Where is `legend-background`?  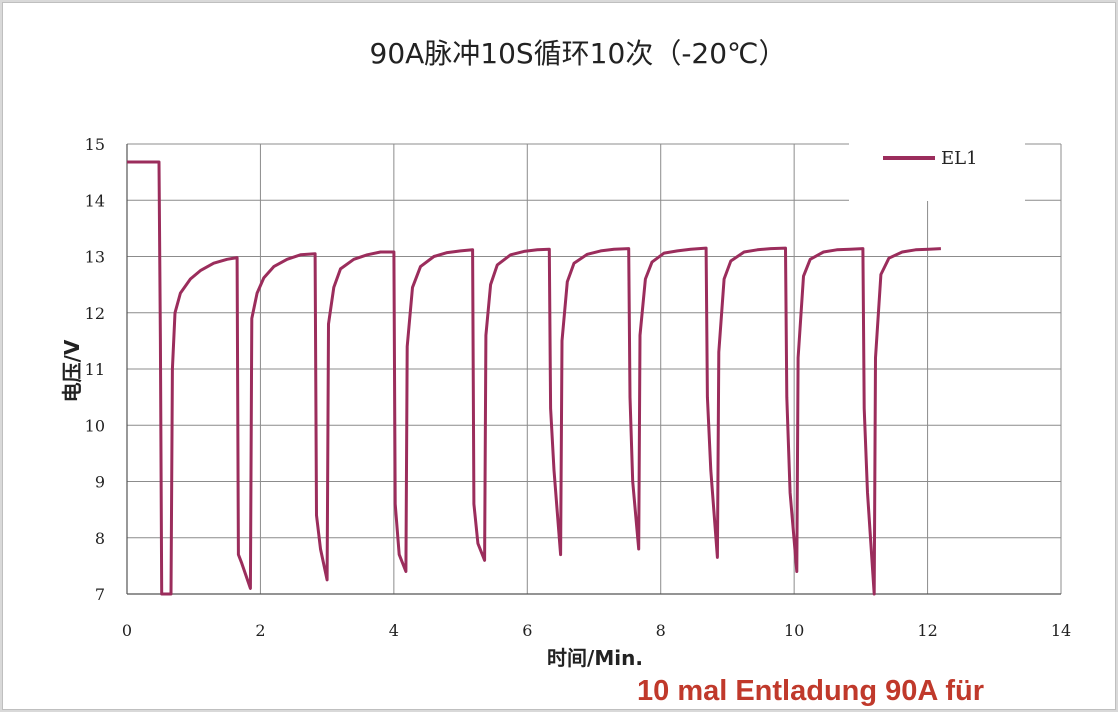 legend-background is located at coordinates (937, 170).